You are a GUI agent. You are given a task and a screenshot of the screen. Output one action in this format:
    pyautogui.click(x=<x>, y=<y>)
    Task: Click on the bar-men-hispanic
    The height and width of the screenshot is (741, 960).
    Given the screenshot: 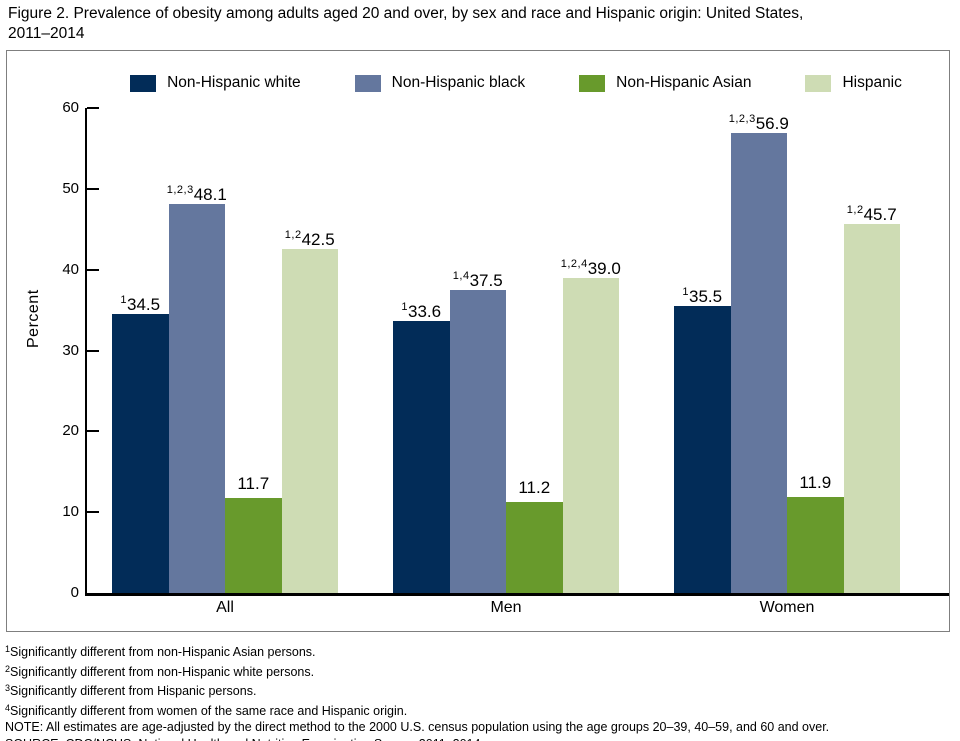 What is the action you would take?
    pyautogui.click(x=590, y=435)
    